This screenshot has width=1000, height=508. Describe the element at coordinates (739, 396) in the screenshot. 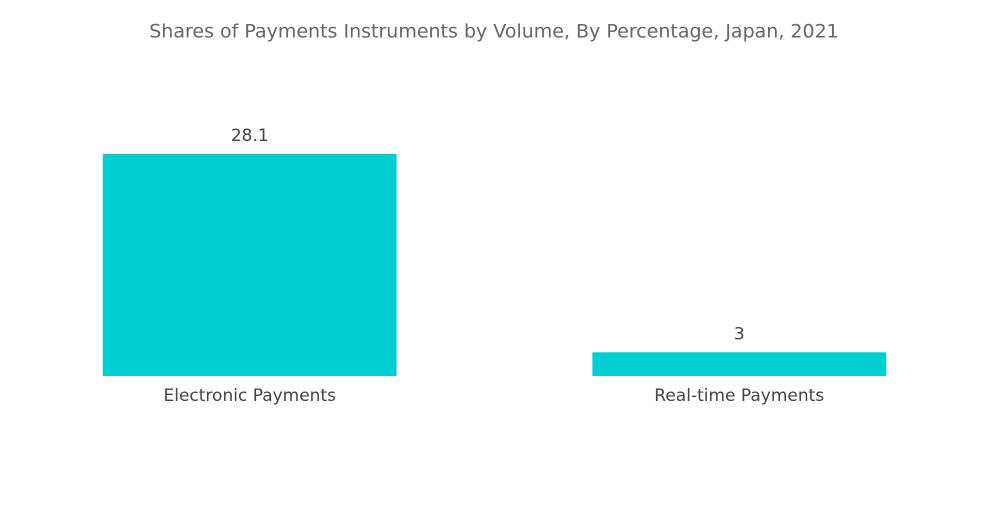

I see `x-tick-label: Real-time Payments` at that location.